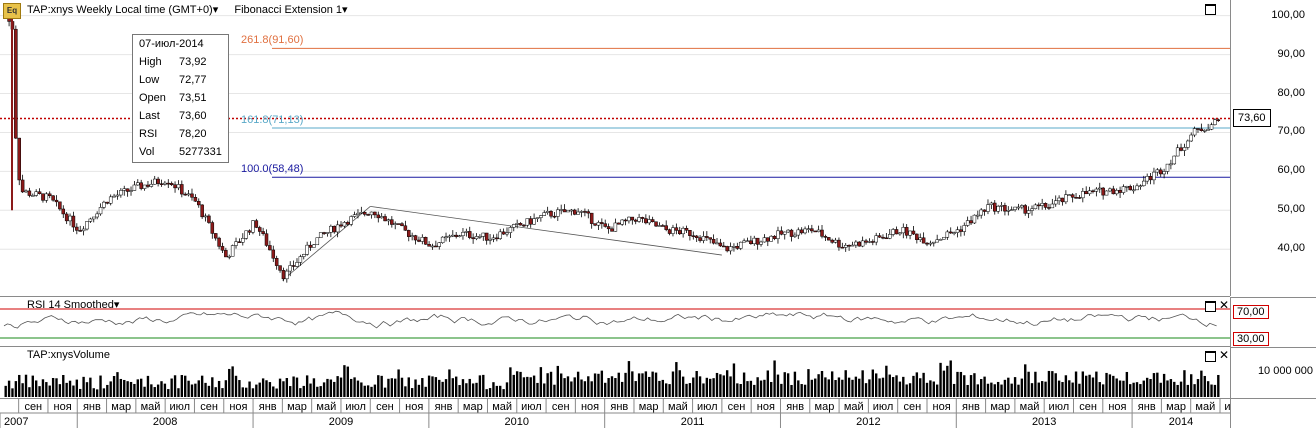 This screenshot has width=1316, height=428. I want to click on study-dropdown: Fibonacci Extension 1▾, so click(290, 10).